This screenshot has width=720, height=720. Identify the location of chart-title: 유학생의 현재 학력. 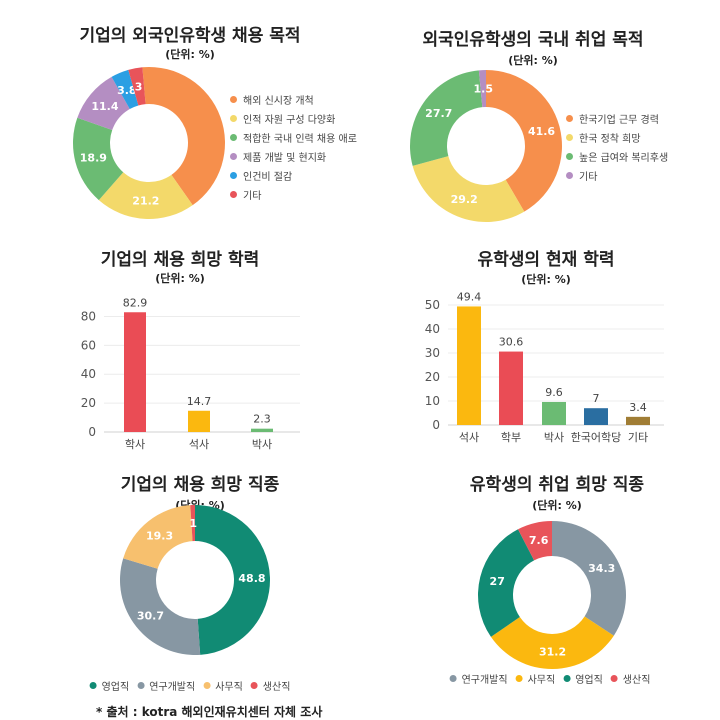
(546, 260).